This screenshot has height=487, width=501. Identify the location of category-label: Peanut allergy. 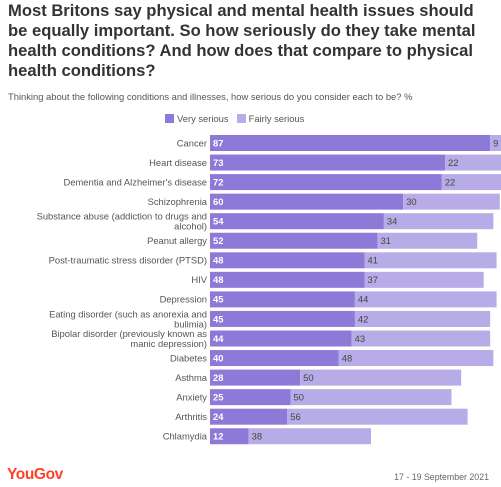
(177, 240).